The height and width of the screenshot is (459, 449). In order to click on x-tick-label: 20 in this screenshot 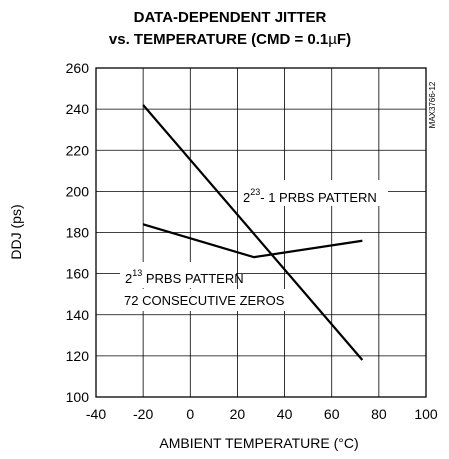, I will do `click(238, 414)`.